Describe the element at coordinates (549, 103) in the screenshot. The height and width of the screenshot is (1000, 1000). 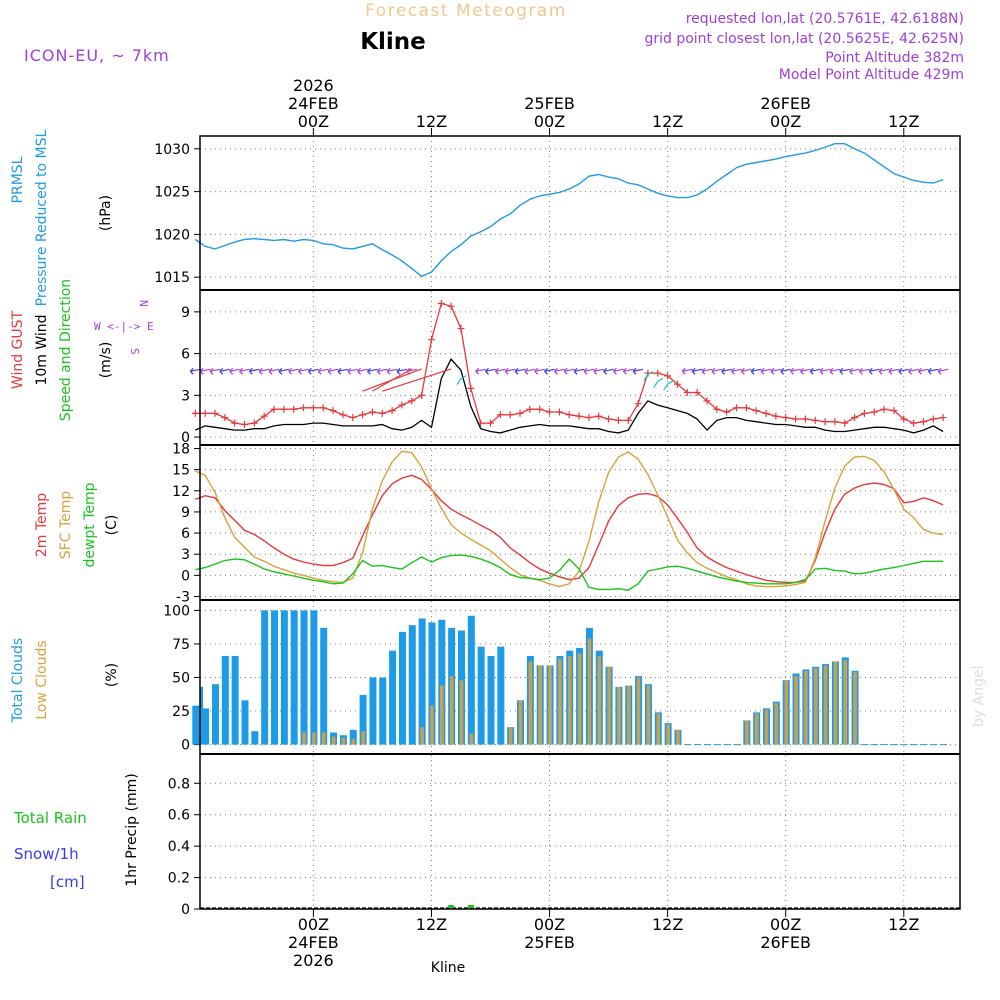
I see `top-axis-label: 25FEB` at that location.